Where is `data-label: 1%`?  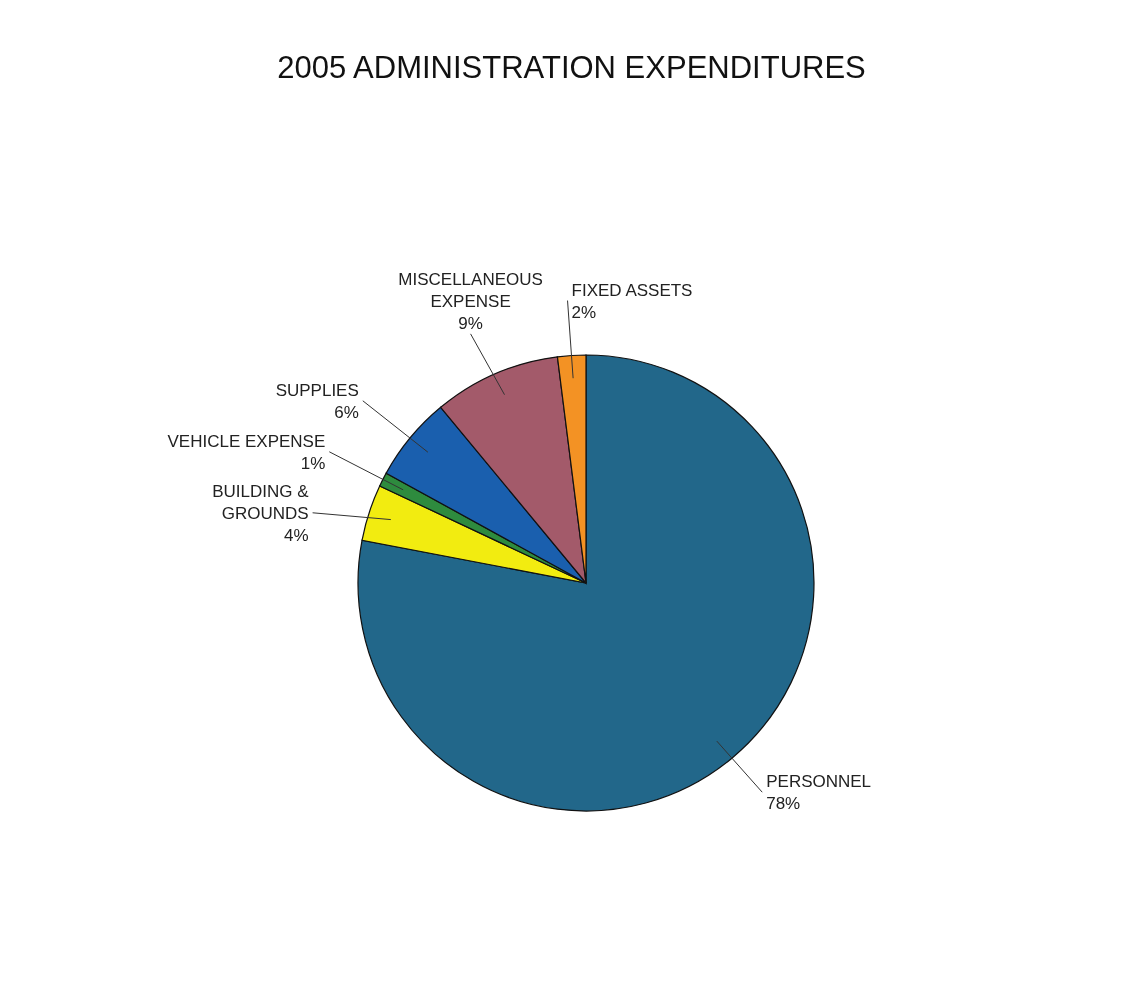
data-label: 1% is located at coordinates (313, 463).